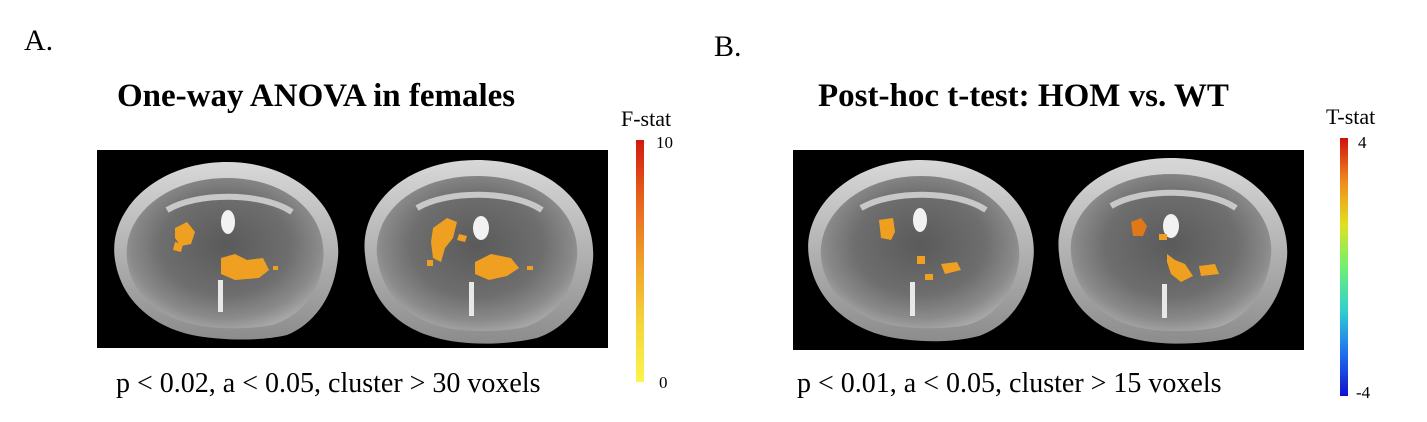  I want to click on panel-b-colorbar, so click(1344, 267).